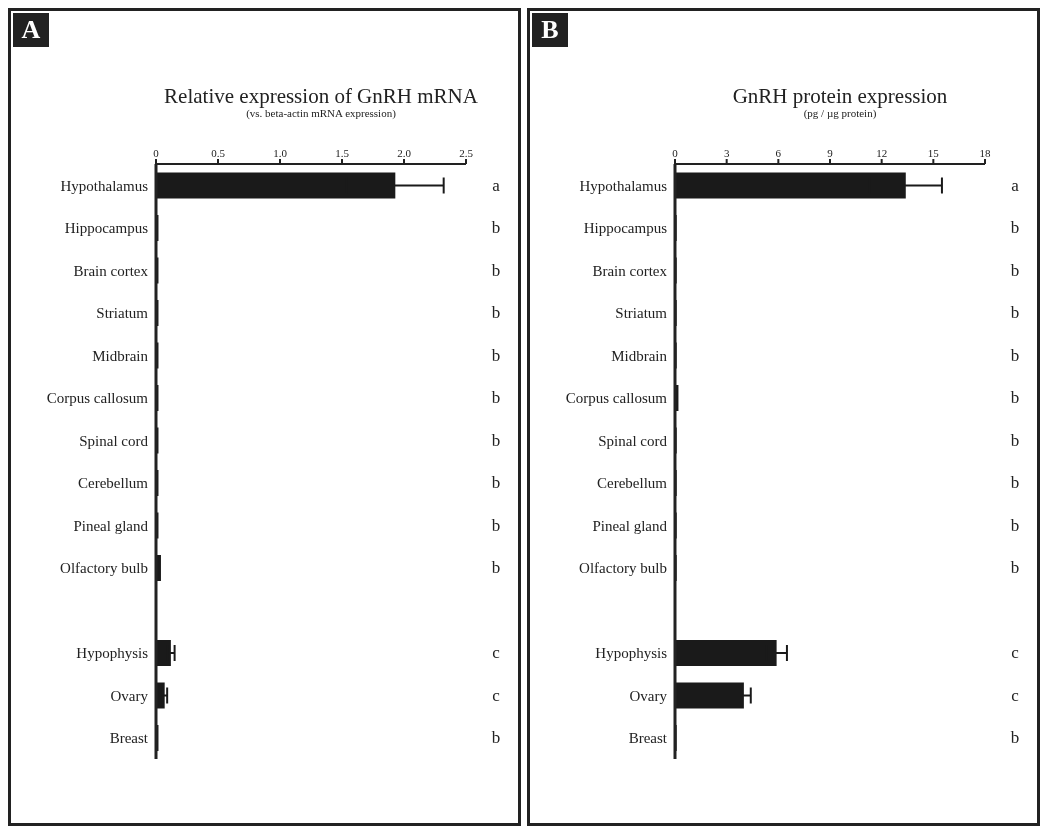  What do you see at coordinates (882, 153) in the screenshot?
I see `x-tick-label: 12` at bounding box center [882, 153].